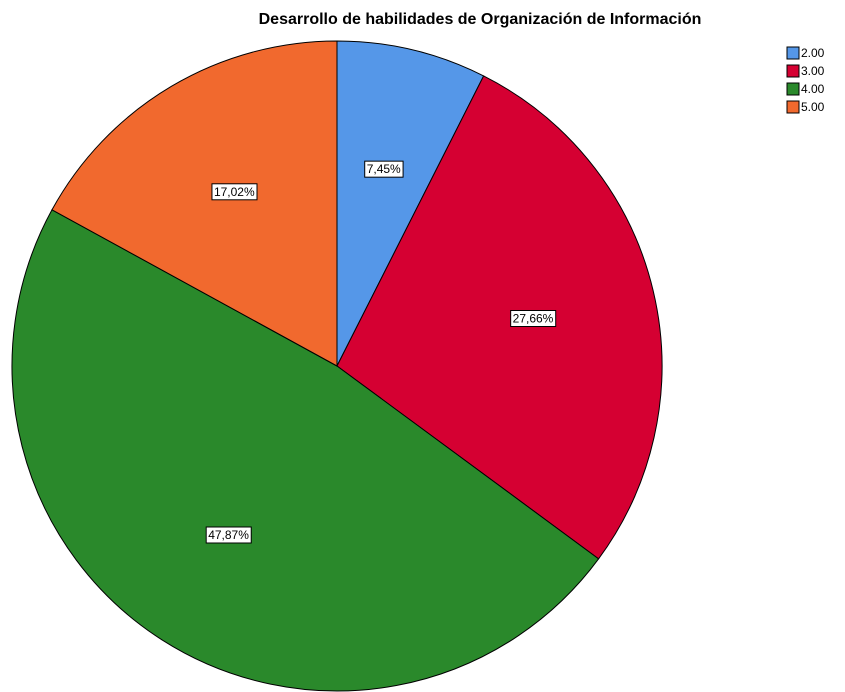  What do you see at coordinates (410, 203) in the screenshot?
I see `pie-slice` at bounding box center [410, 203].